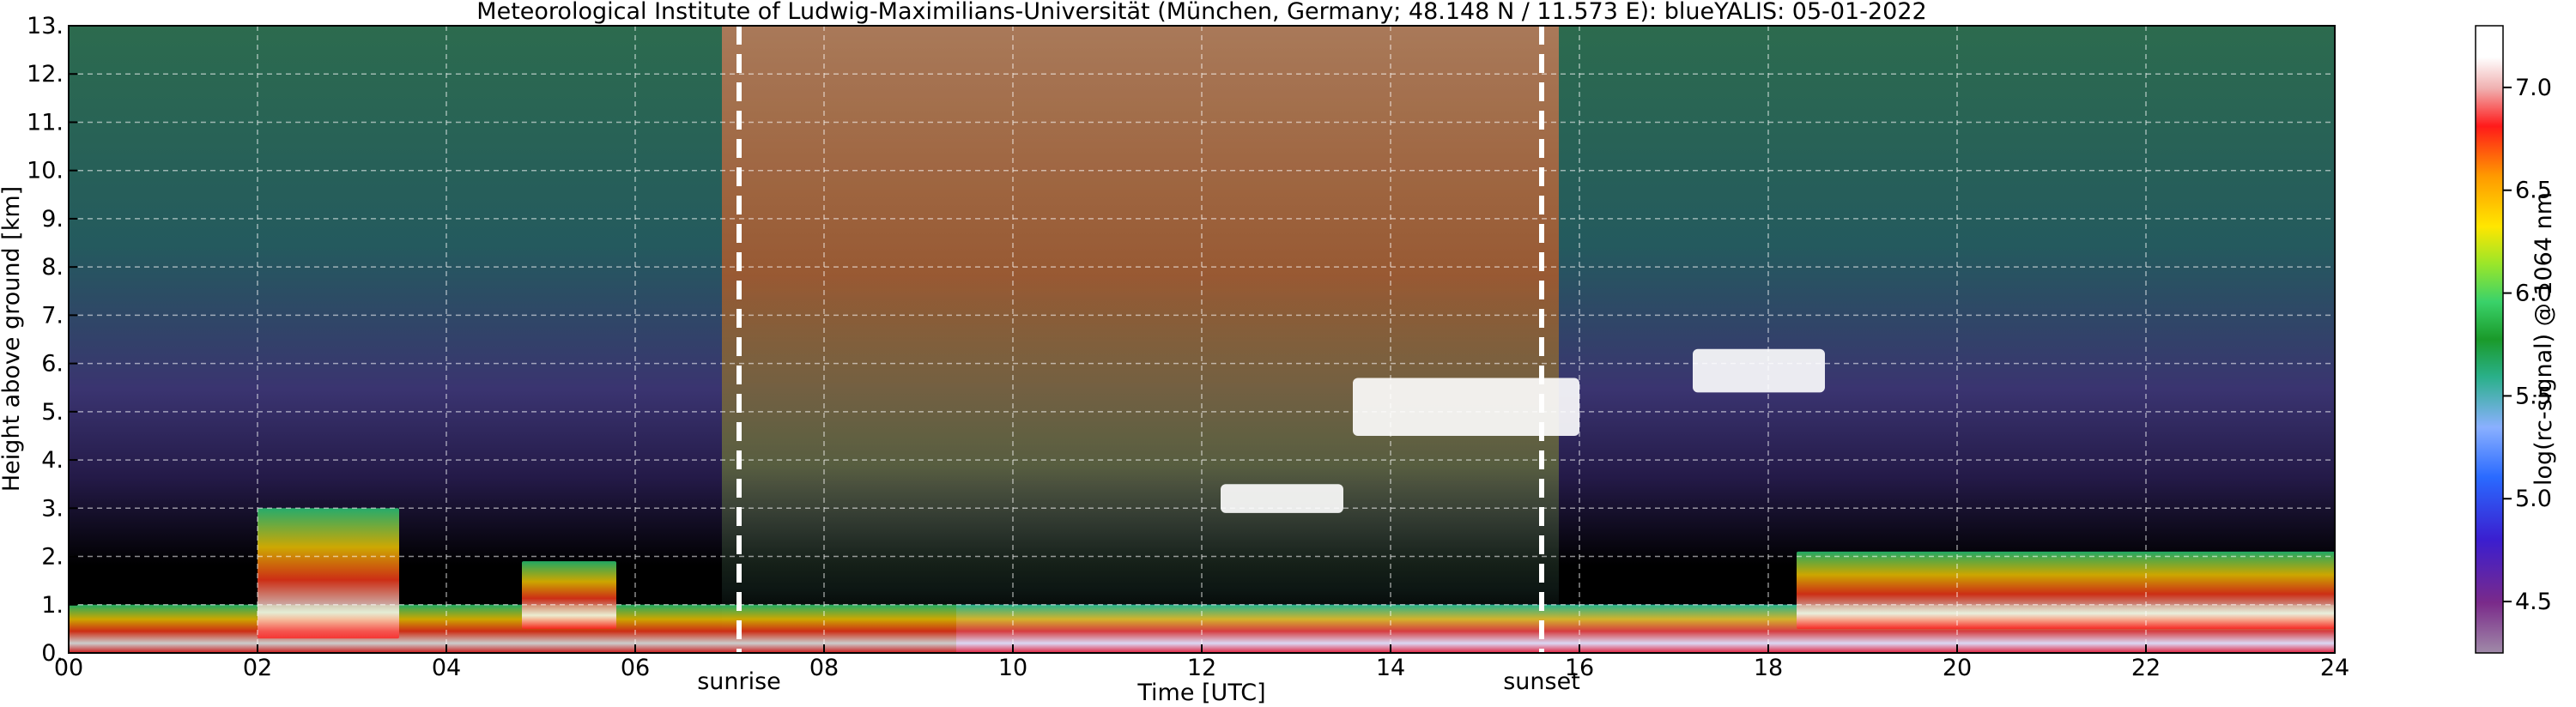 The image size is (2576, 707). What do you see at coordinates (1579, 668) in the screenshot?
I see `x-tick-label: 16` at bounding box center [1579, 668].